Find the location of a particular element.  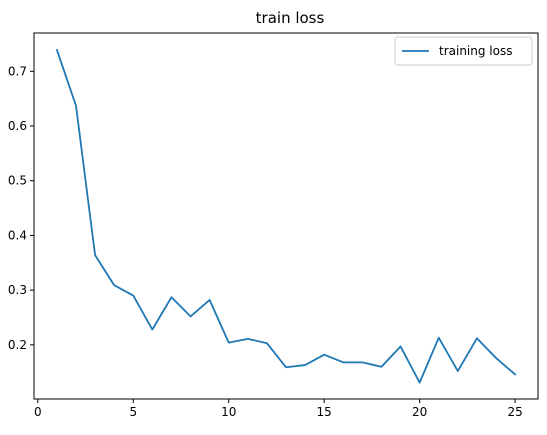

x-tick-label: 15 is located at coordinates (324, 412).